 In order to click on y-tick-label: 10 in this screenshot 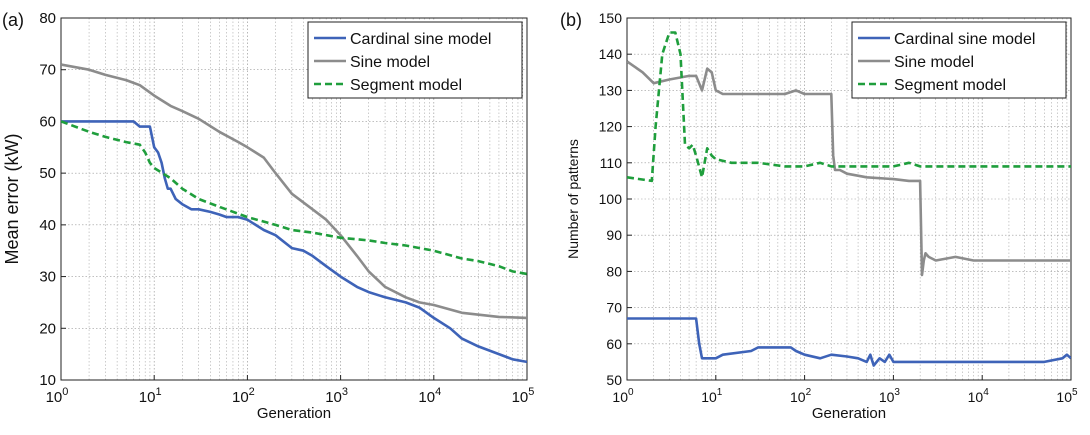, I will do `click(47, 380)`.